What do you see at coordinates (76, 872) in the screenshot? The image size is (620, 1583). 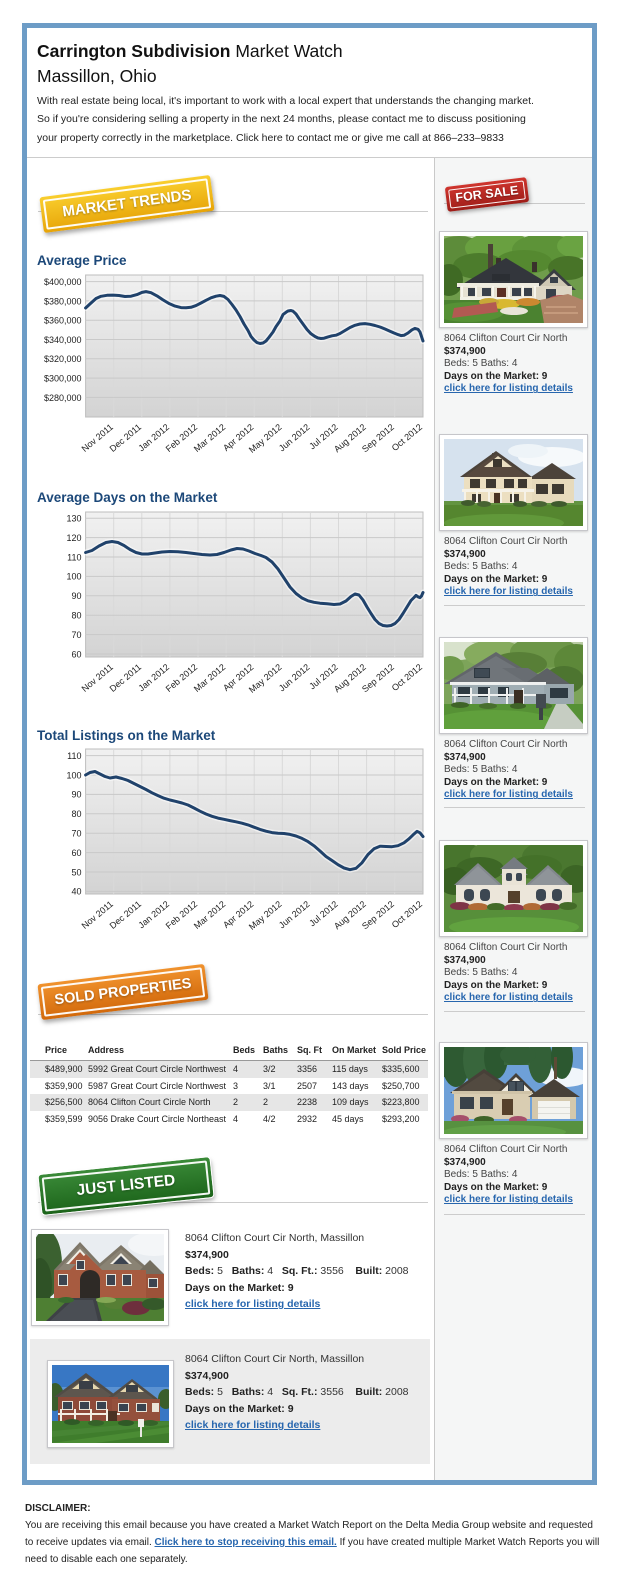 I see `svg-text: 50` at bounding box center [76, 872].